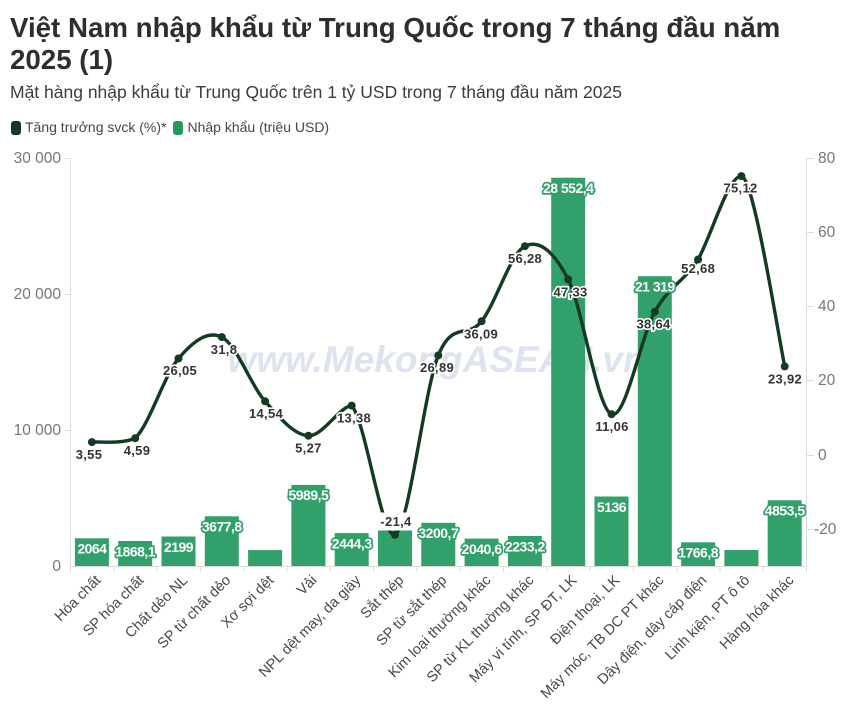  I want to click on svg-text: 3677,8, so click(222, 527).